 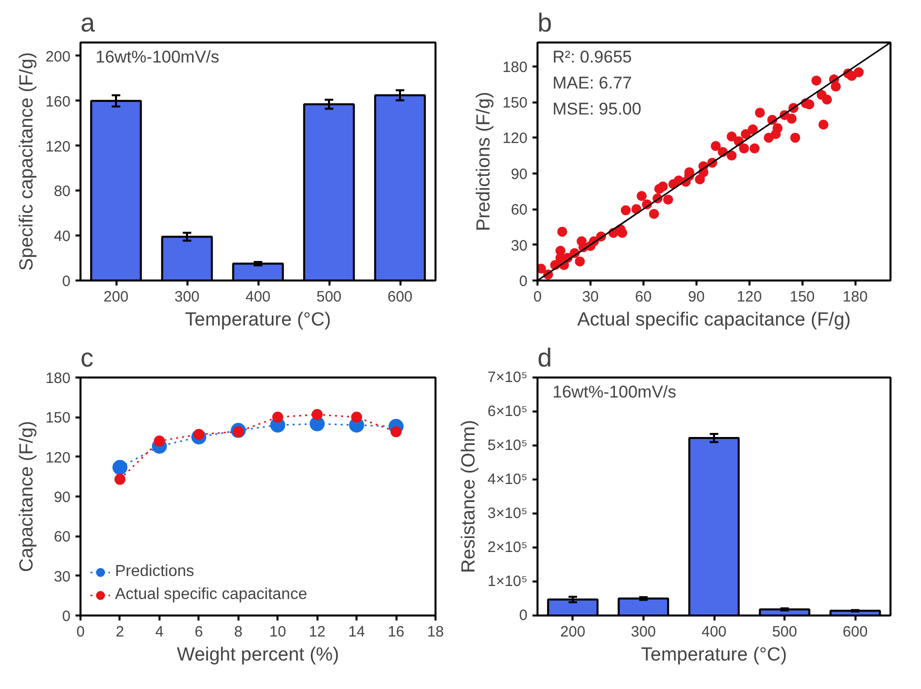 What do you see at coordinates (749, 297) in the screenshot?
I see `x-tick-label: 120` at bounding box center [749, 297].